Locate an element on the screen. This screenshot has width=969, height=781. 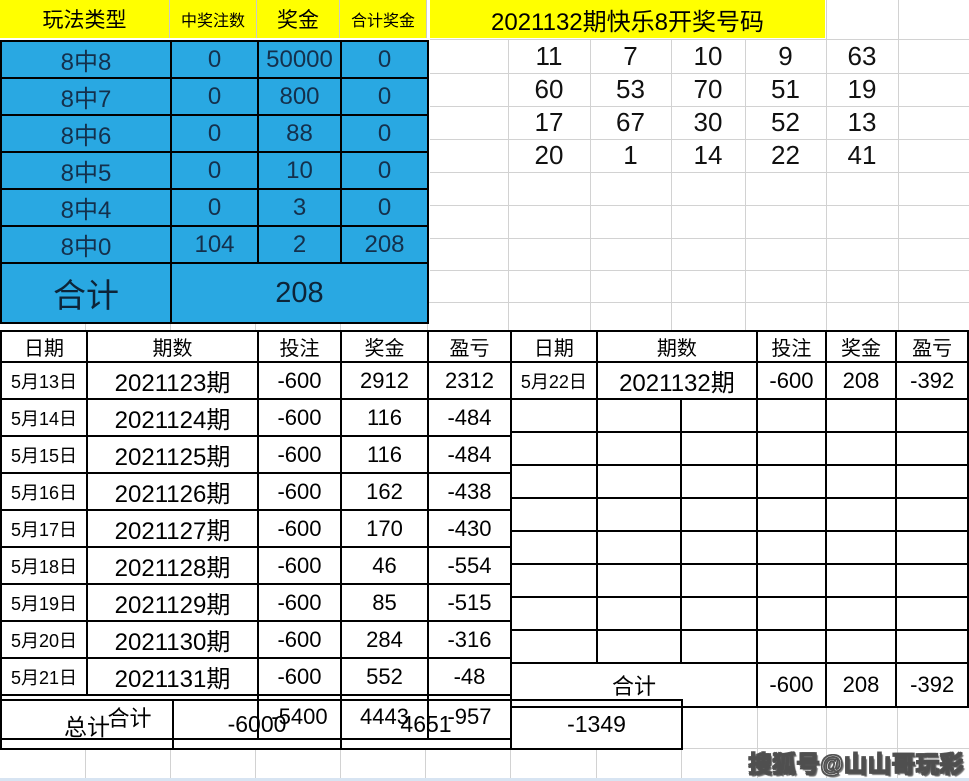
draw-number: 30 is located at coordinates (708, 122).